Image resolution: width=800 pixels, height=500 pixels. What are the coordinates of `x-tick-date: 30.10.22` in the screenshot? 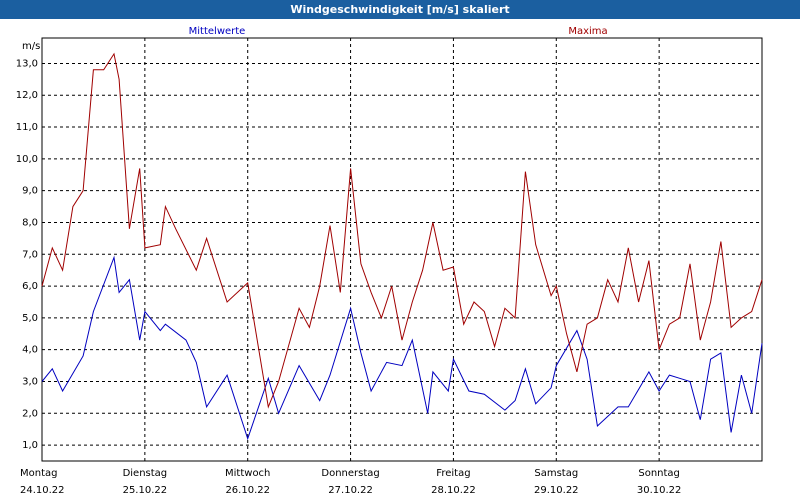 It's located at (659, 490).